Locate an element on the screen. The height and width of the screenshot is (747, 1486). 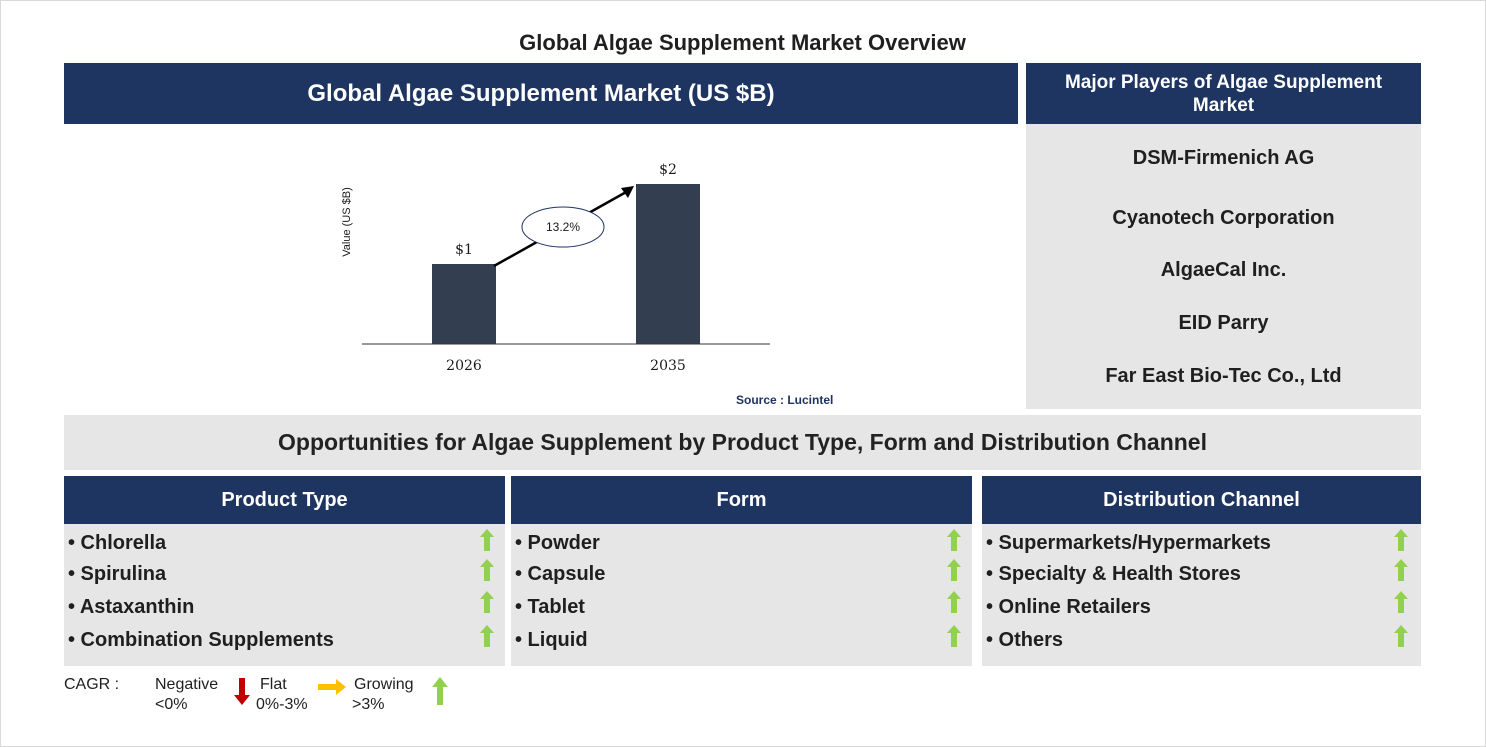
list-item: • Online Retailers is located at coordinates (1068, 607).